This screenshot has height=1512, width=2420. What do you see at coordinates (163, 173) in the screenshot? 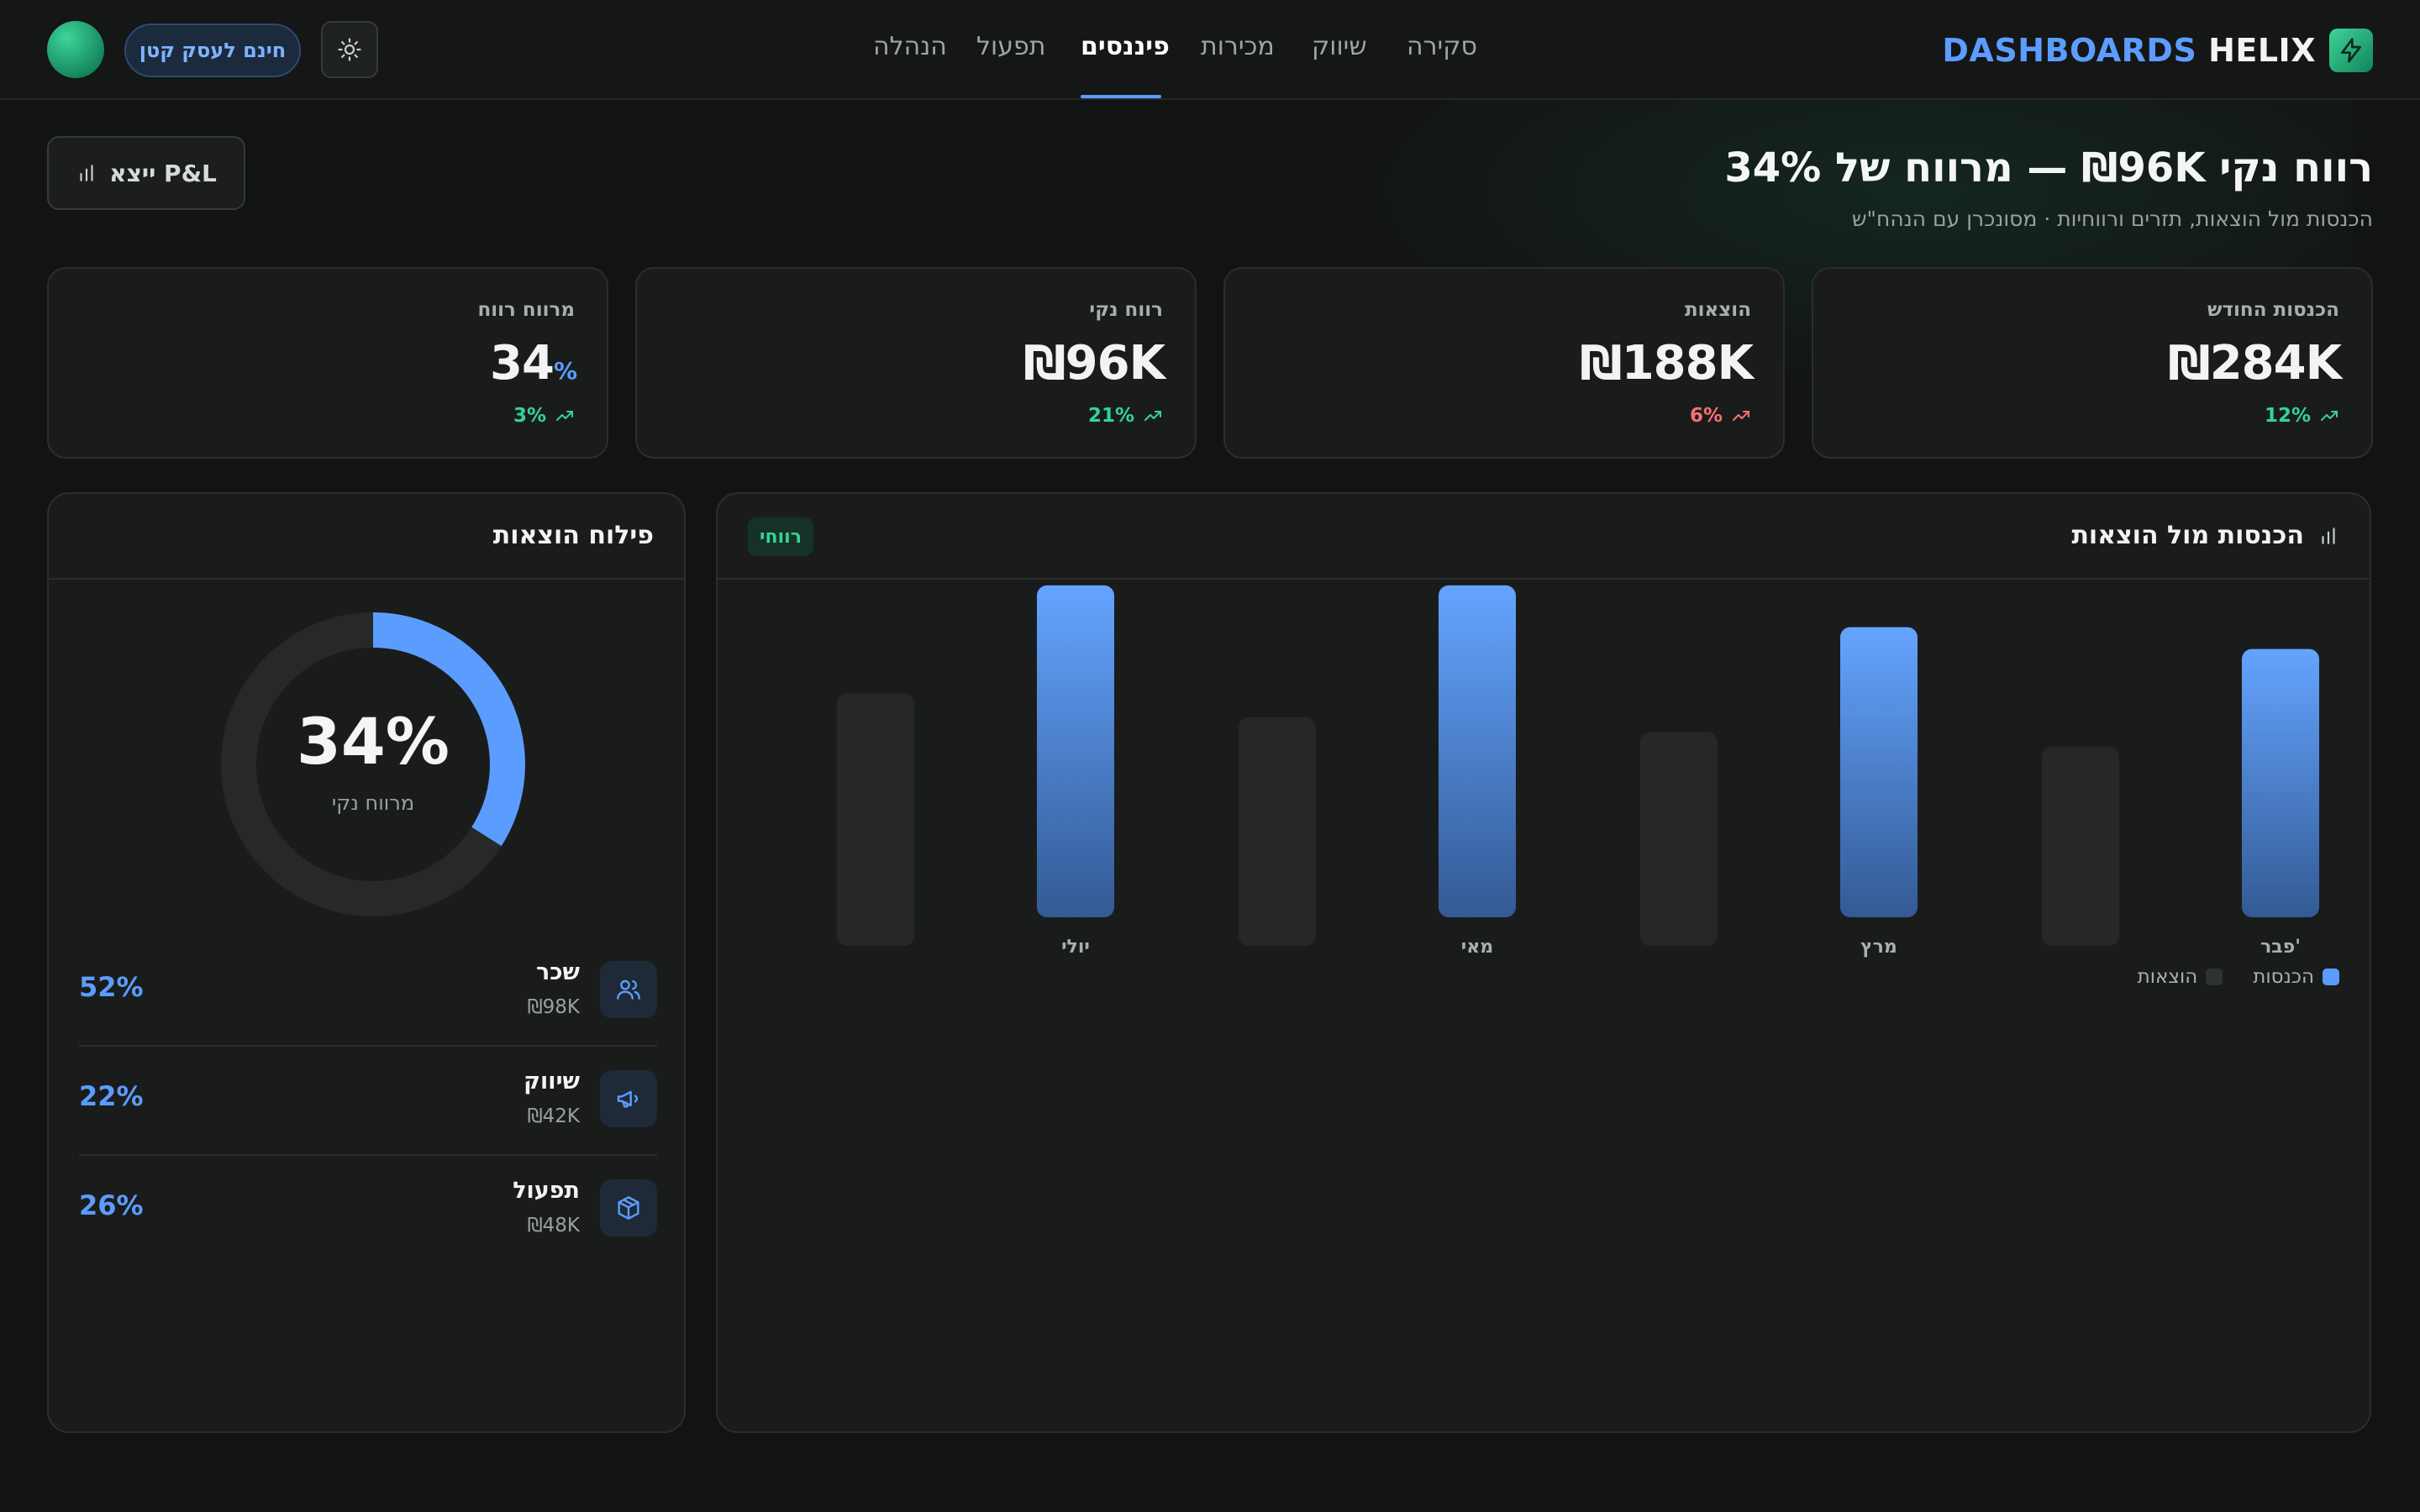
I see `export-pl-label: ייצא P&L` at bounding box center [163, 173].